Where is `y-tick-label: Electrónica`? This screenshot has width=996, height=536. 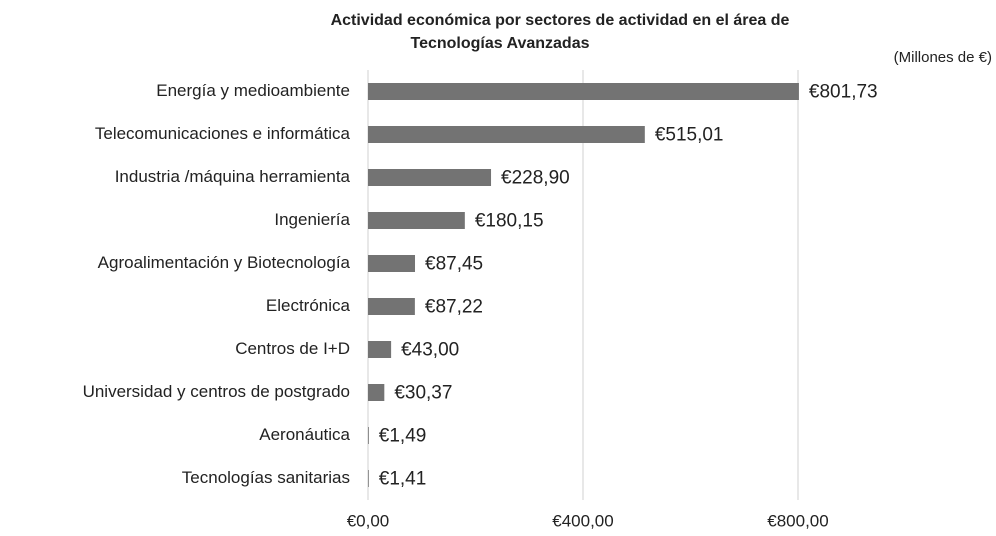 y-tick-label: Electrónica is located at coordinates (308, 305).